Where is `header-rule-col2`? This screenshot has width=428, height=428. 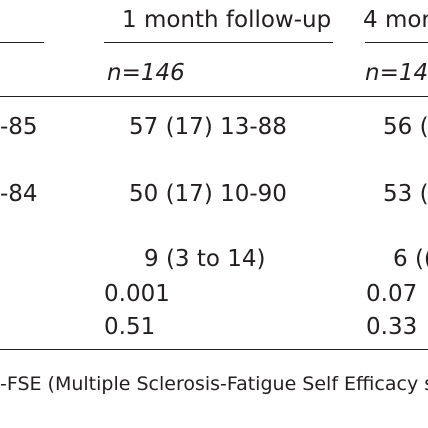
header-rule-col2 is located at coordinates (218, 42).